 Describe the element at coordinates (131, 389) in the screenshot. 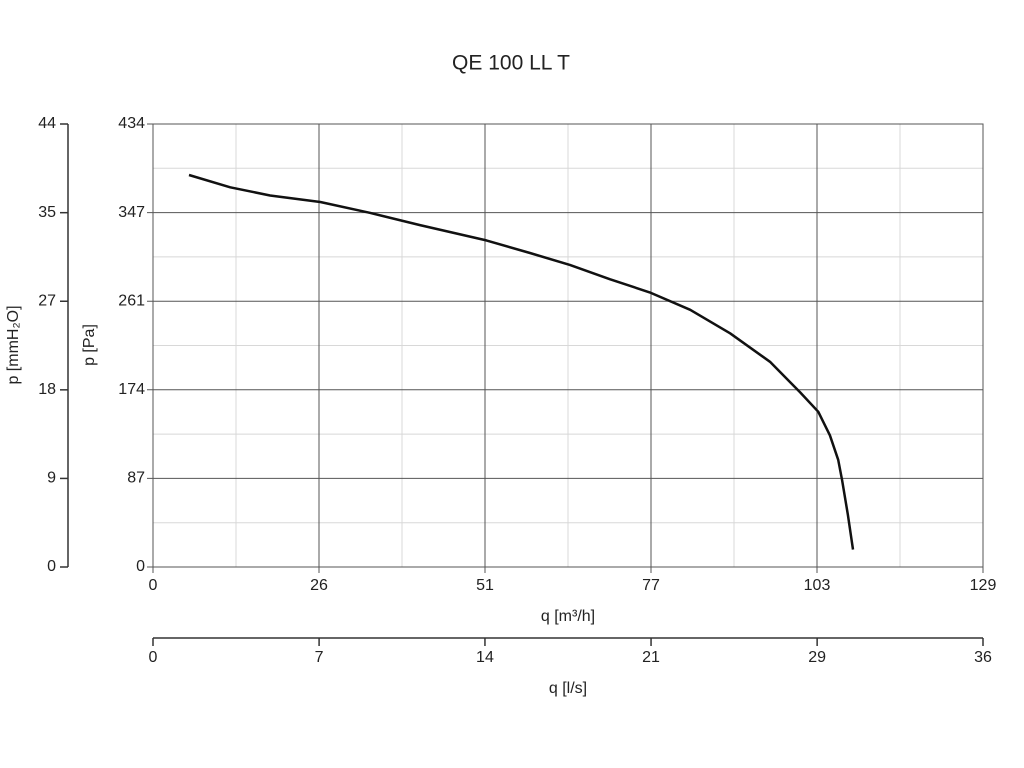

I see `y-tick-label: 174` at that location.